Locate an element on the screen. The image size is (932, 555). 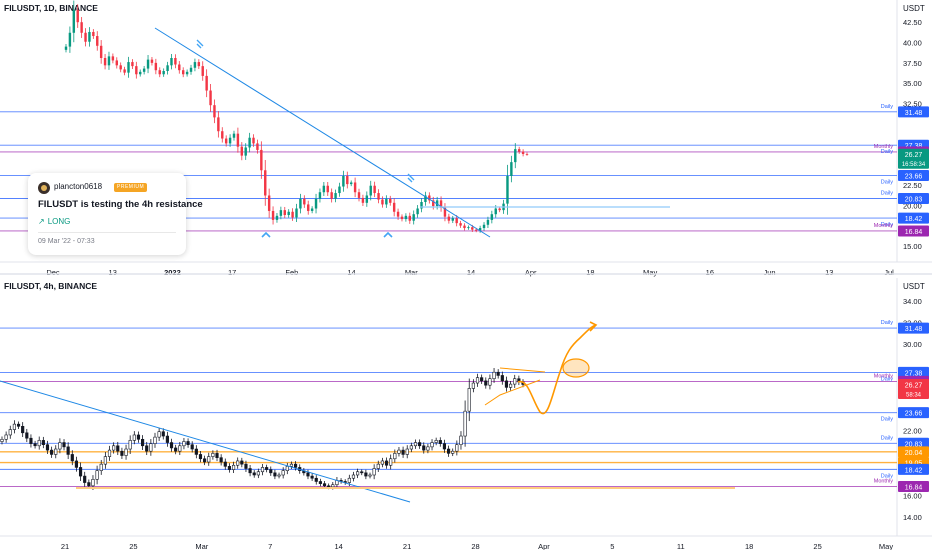
price-axis-currency: USDT is located at coordinates (914, 8).